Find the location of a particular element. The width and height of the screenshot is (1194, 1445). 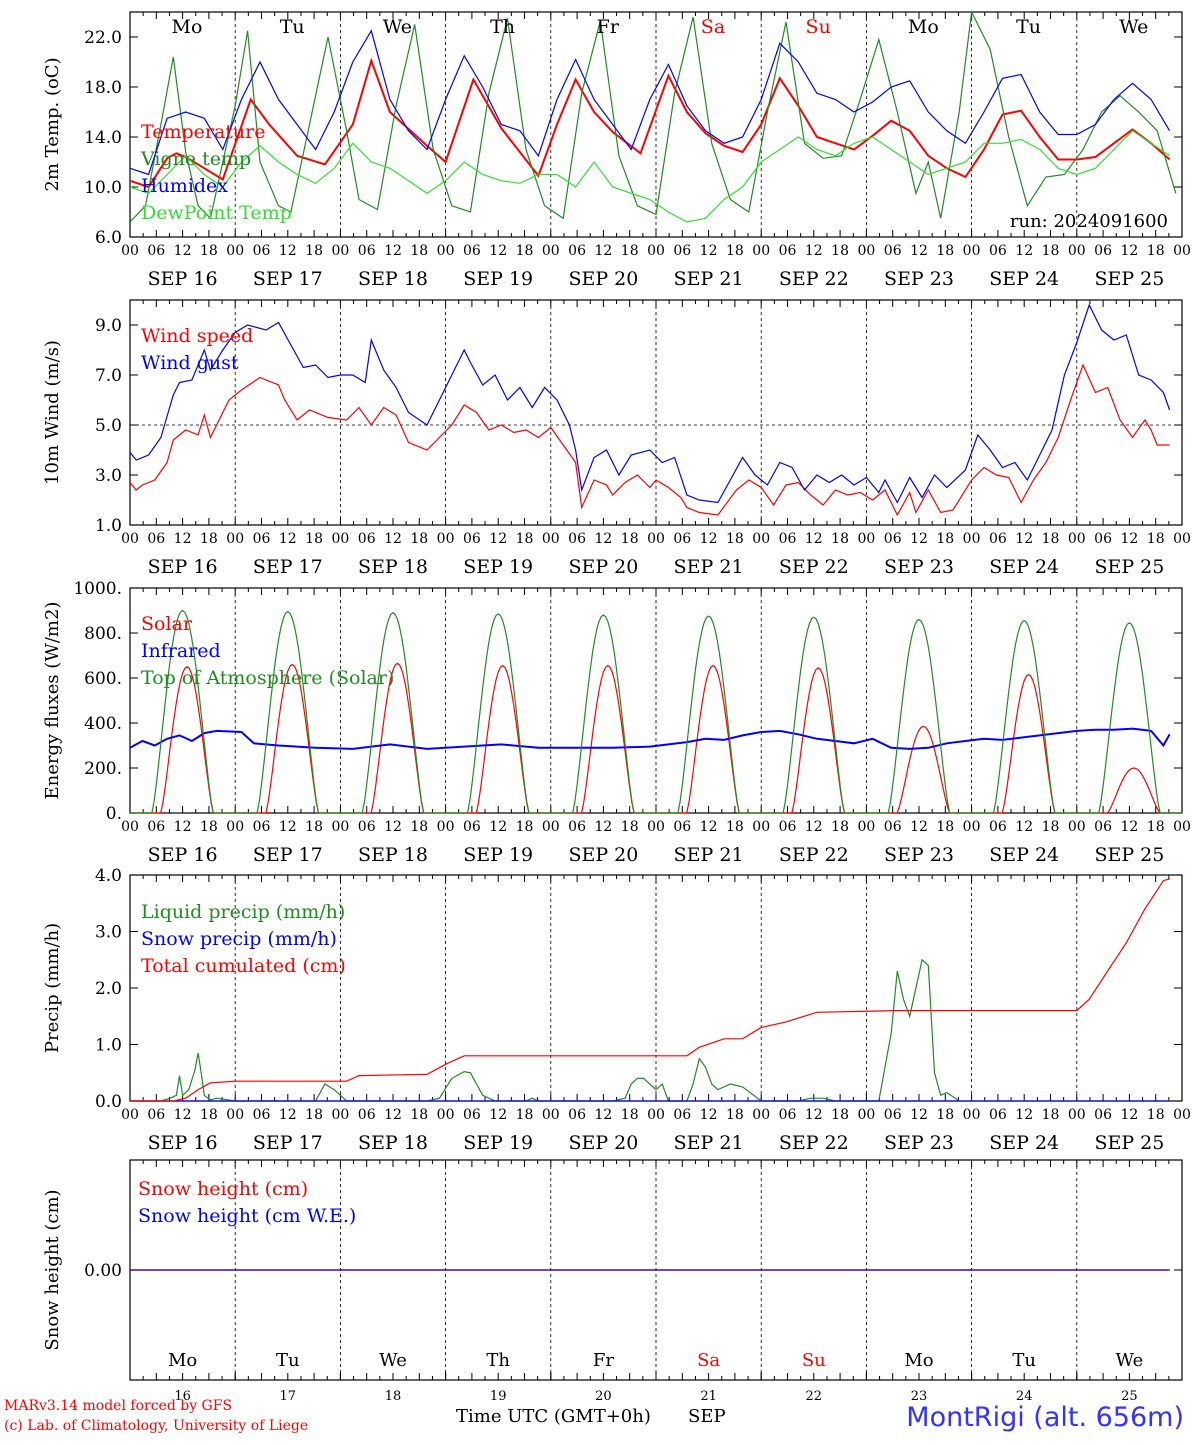

series-line-top-of-atmosphere-solar- is located at coordinates (656, 711).